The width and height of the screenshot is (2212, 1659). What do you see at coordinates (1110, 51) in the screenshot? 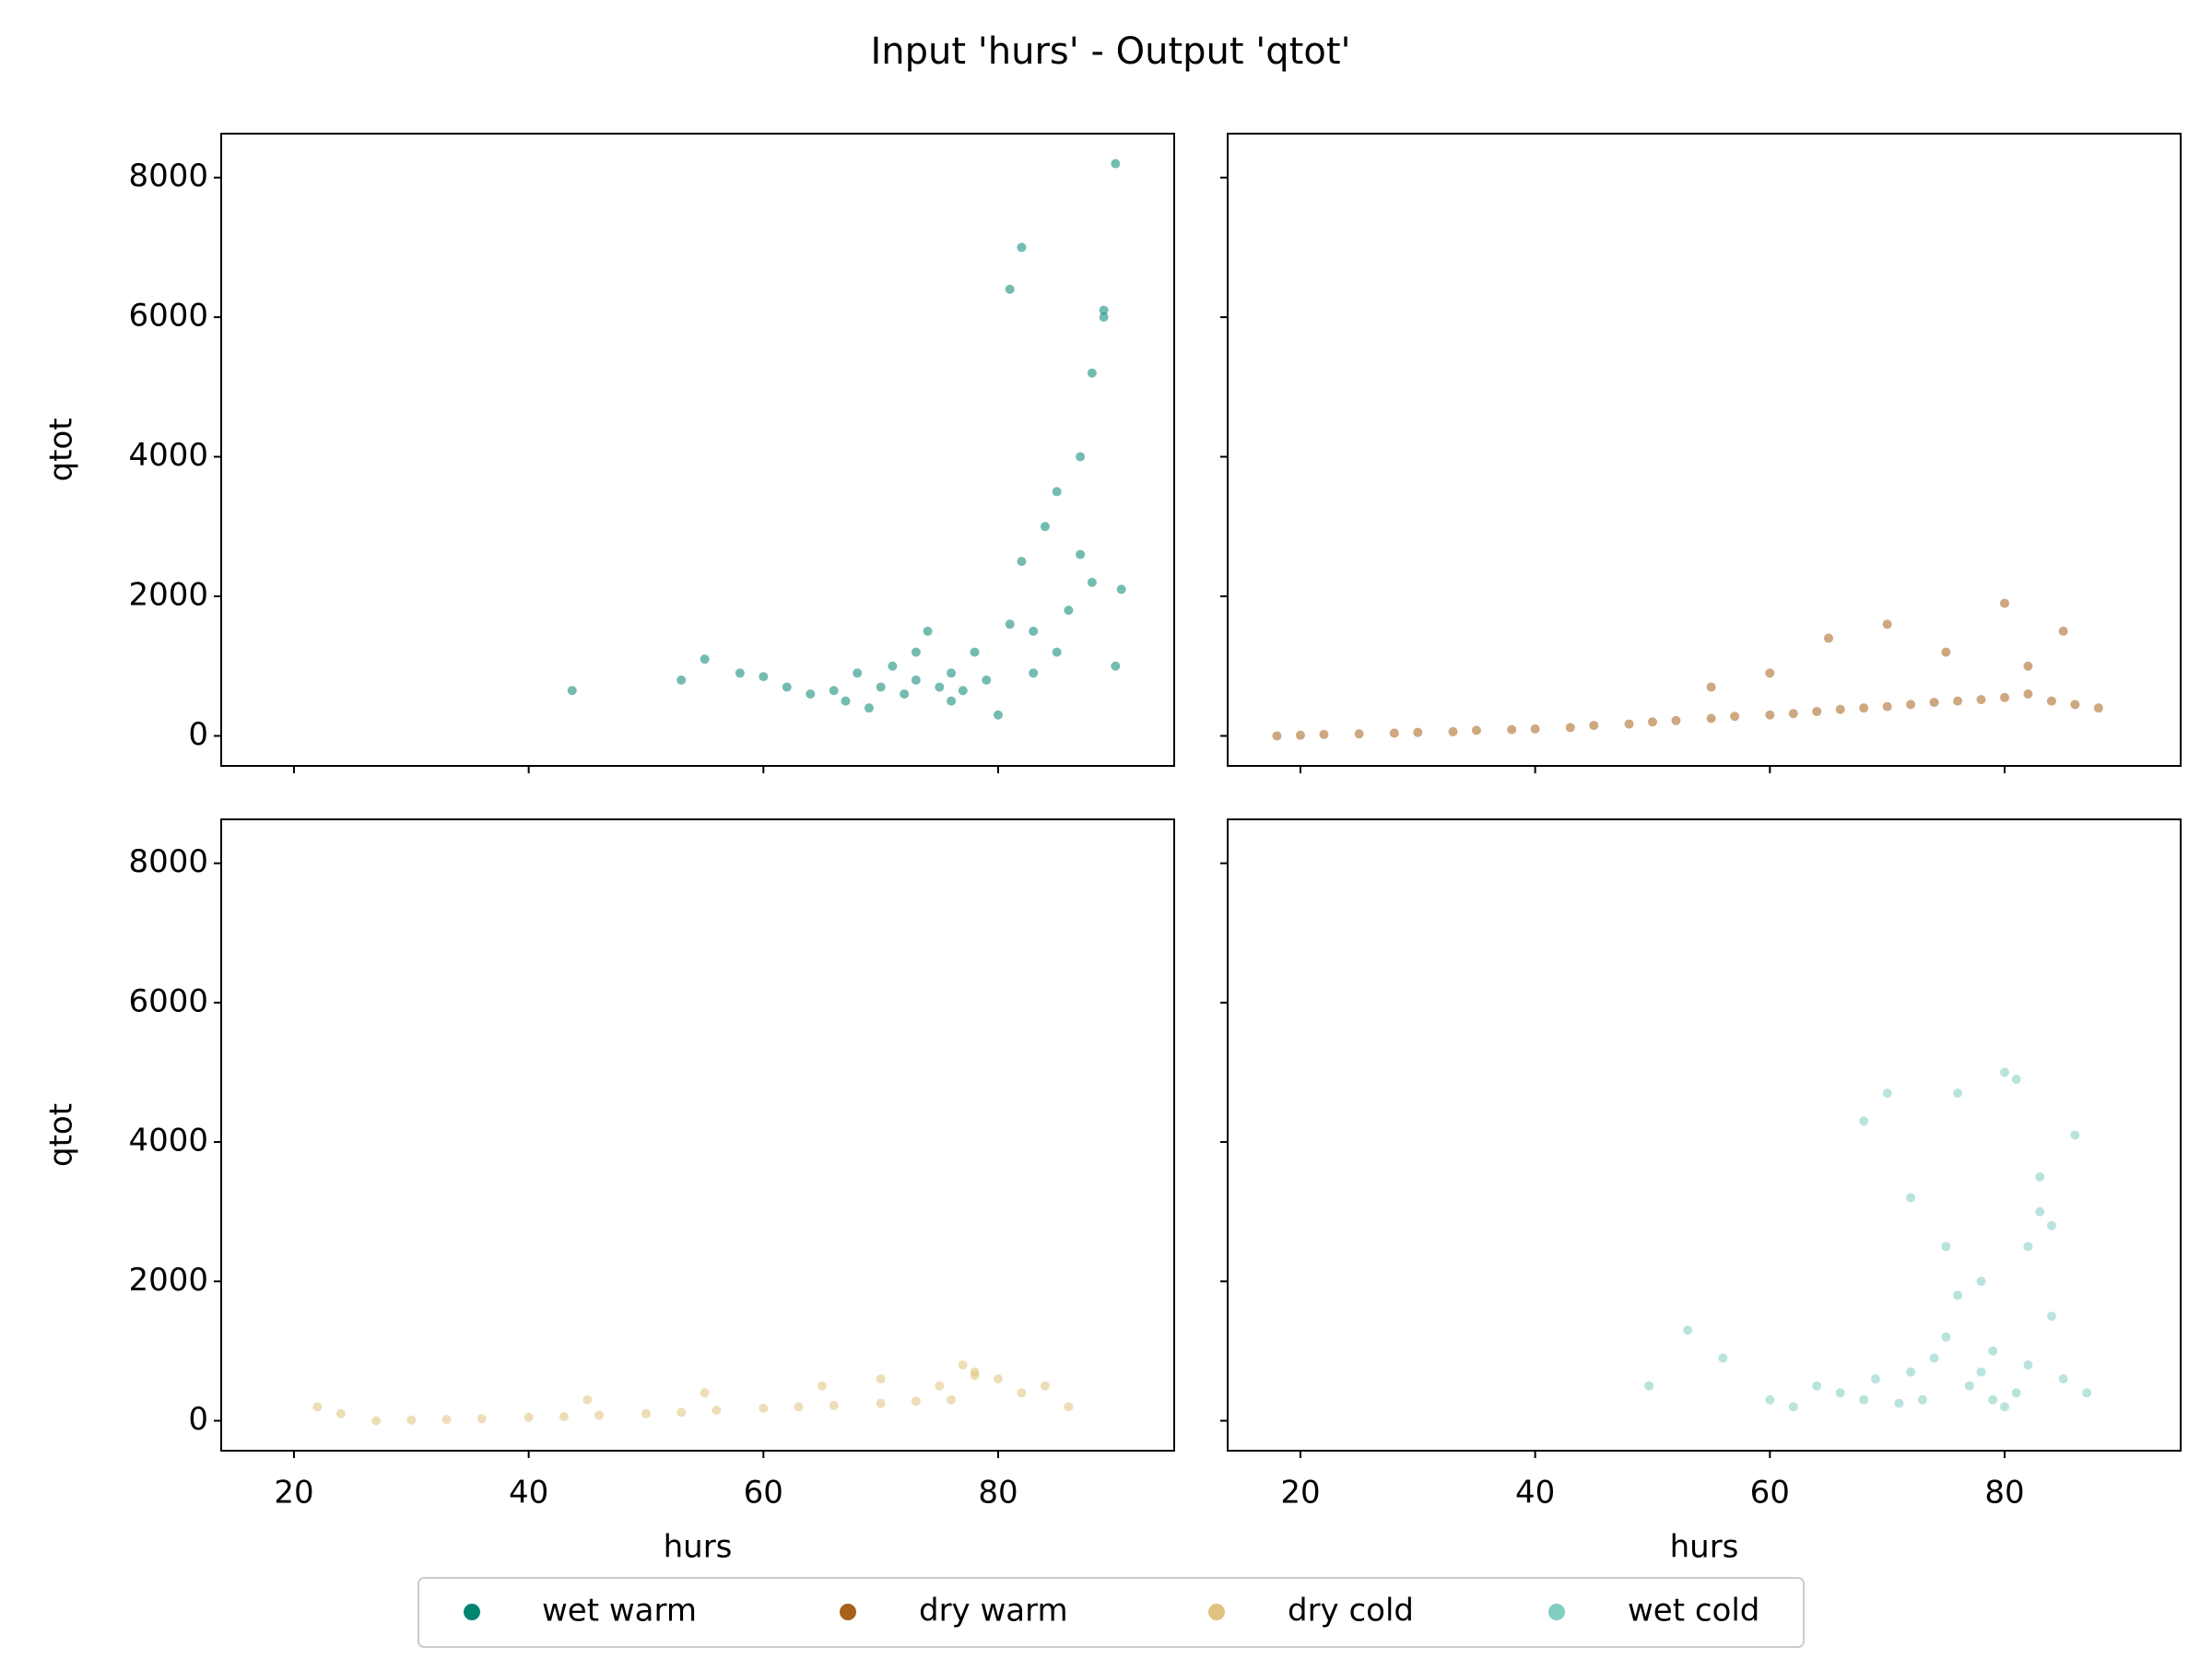
I see `figure-title: Input 'hurs' - Output 'qtot'` at bounding box center [1110, 51].